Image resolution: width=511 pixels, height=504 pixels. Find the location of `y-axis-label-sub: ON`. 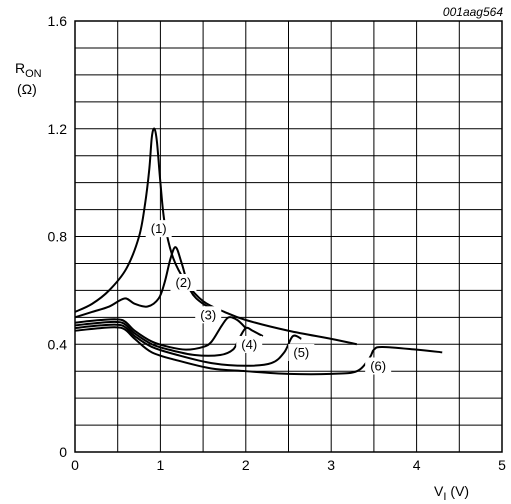

y-axis-label-sub: ON is located at coordinates (33, 74).